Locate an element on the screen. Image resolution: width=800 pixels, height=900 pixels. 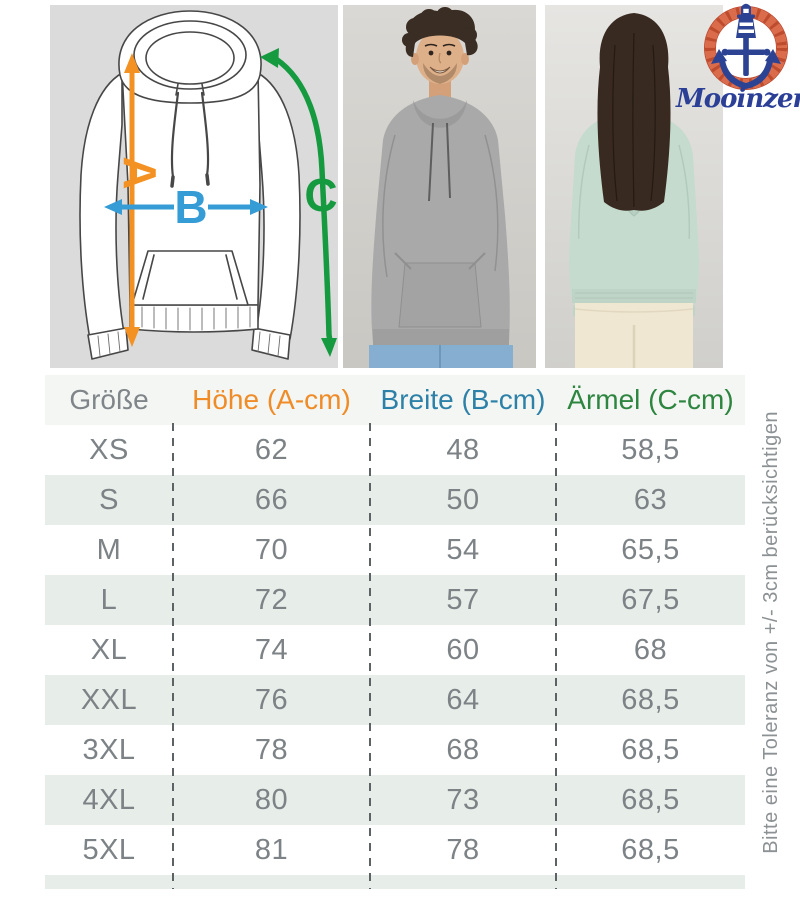
model-photo-man is located at coordinates (439, 186).